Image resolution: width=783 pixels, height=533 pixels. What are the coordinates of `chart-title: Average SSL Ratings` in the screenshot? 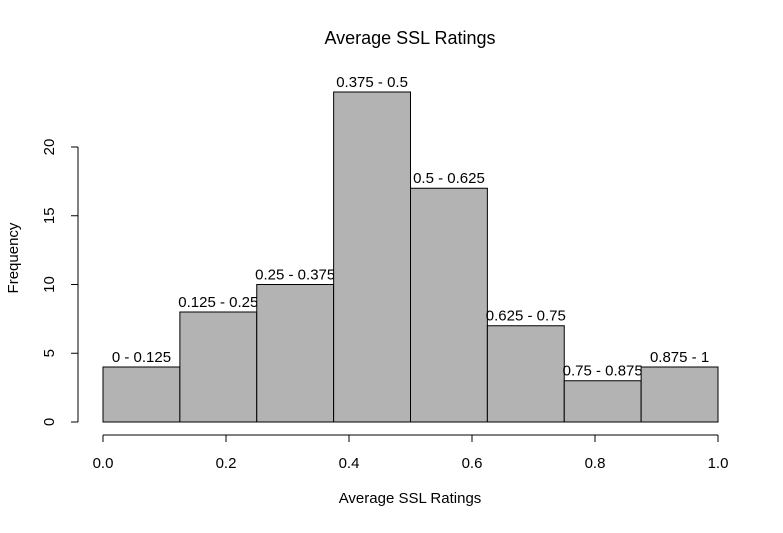 It's located at (409, 38).